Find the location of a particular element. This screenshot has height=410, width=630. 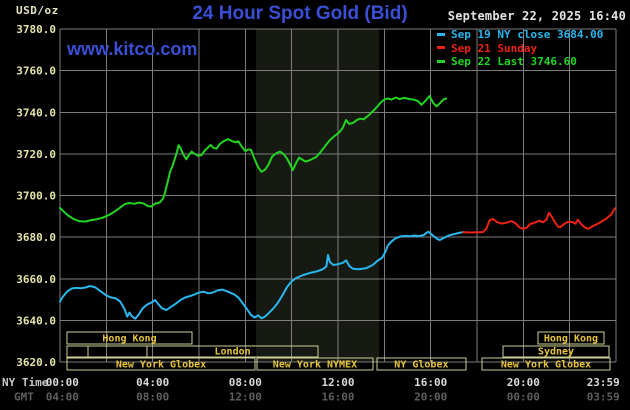

session-label: Sydney is located at coordinates (556, 352).